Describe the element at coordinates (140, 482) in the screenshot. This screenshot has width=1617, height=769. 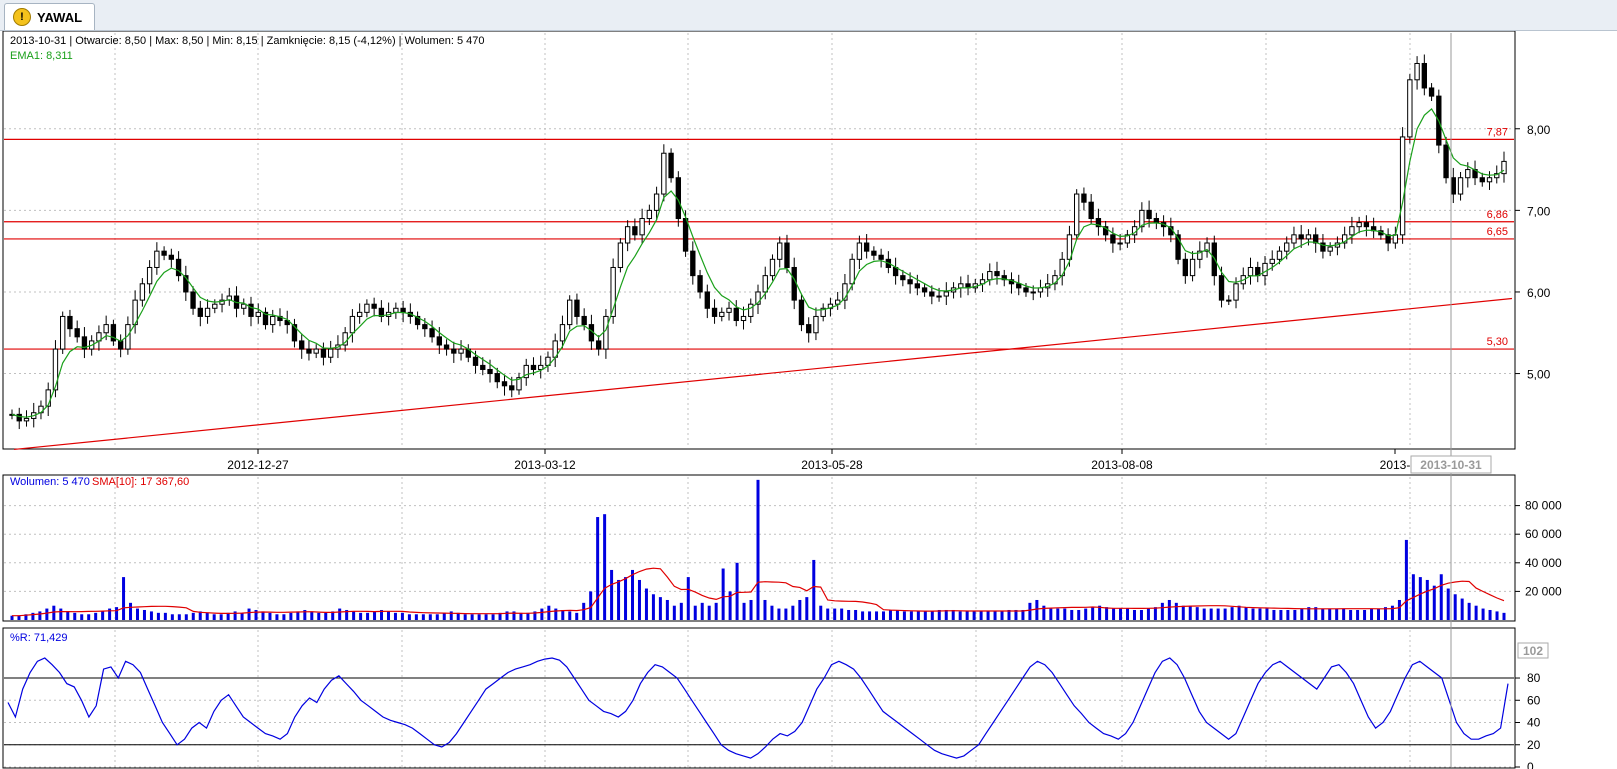
I see `sma-legend: SMA[10]: 17 367,60` at that location.